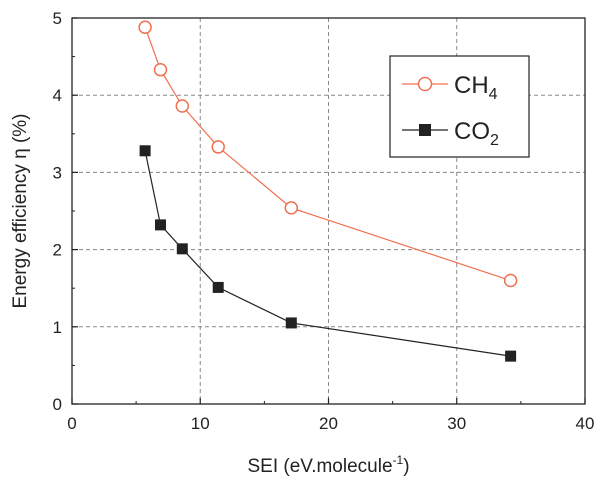 The width and height of the screenshot is (605, 483). I want to click on legend-label: CO2, so click(476, 133).